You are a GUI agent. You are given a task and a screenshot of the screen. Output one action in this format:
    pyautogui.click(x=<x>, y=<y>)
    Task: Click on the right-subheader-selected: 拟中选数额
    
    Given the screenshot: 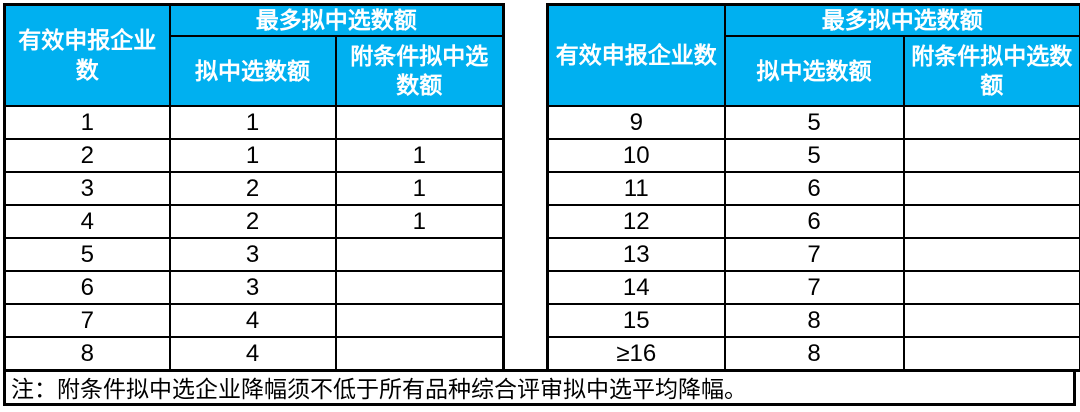 What is the action you would take?
    pyautogui.click(x=814, y=71)
    